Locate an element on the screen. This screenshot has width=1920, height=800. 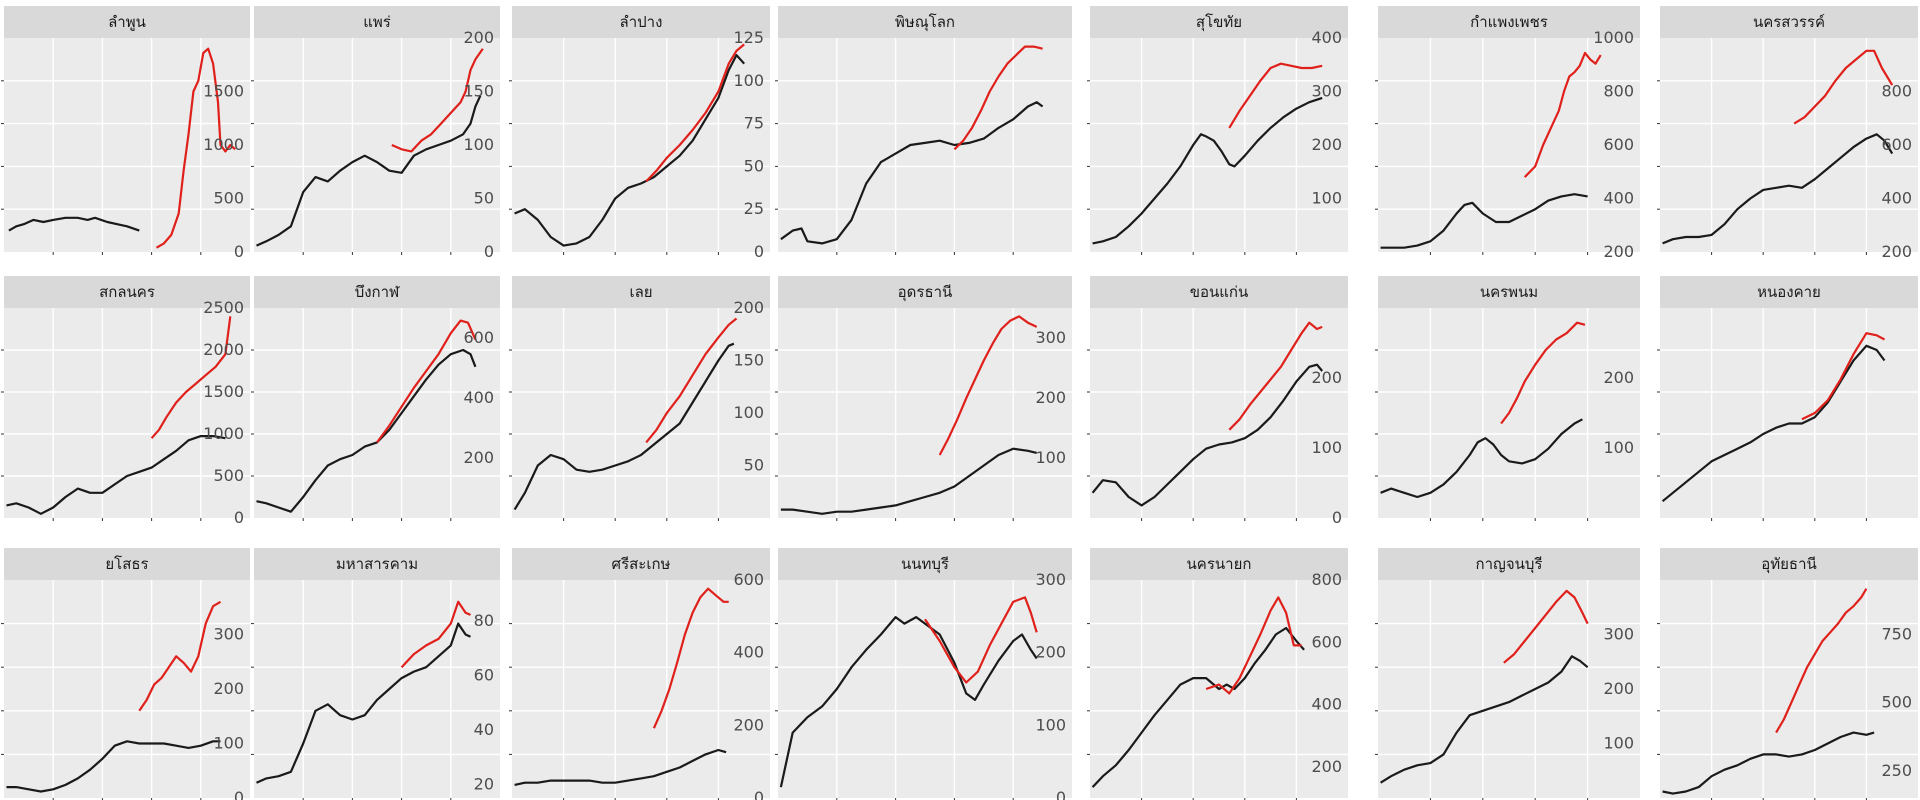
facet-panel: สุโขทัย 100 200 300 400 is located at coordinates (1217, 130).